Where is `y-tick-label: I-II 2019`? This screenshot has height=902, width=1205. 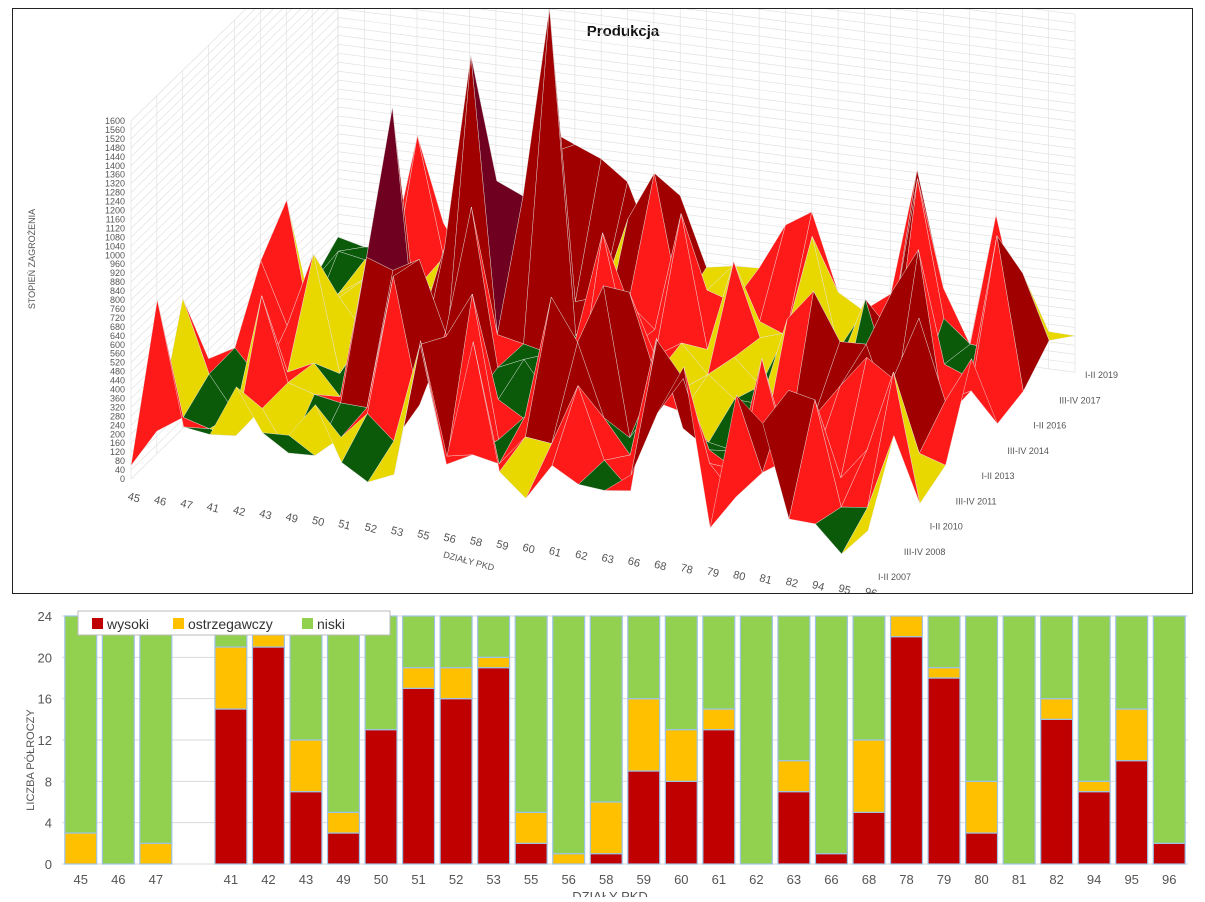
y-tick-label: I-II 2019 is located at coordinates (1101, 375).